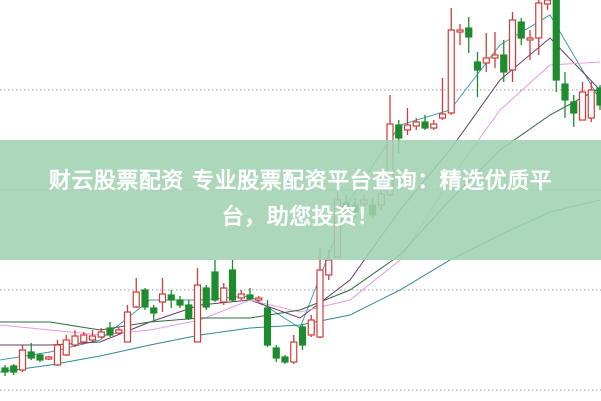  What do you see at coordinates (300, 181) in the screenshot?
I see `banner-title-line-1: 财云股票配资 专业股票配资平台查询：精选优质平` at bounding box center [300, 181].